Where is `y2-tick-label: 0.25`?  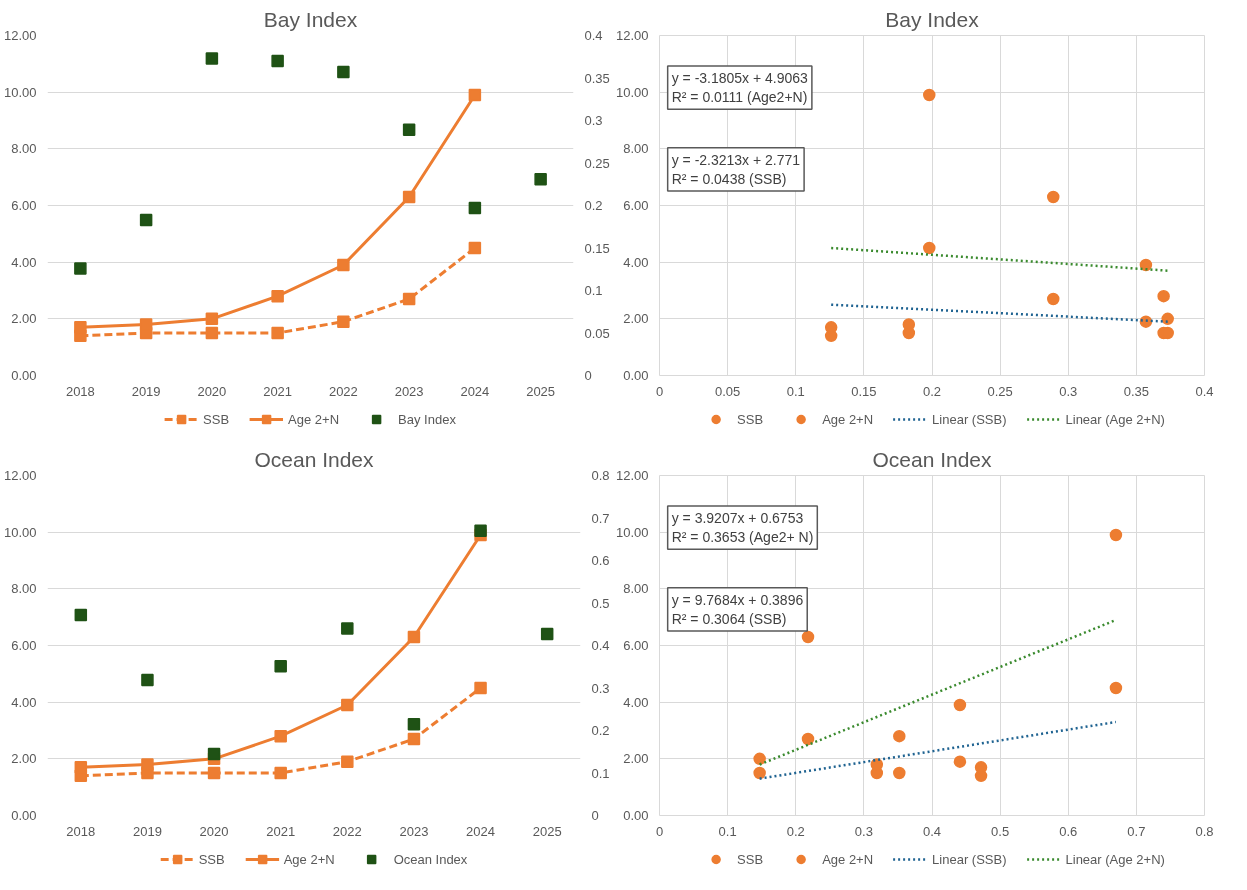 y2-tick-label: 0.25 is located at coordinates (597, 163).